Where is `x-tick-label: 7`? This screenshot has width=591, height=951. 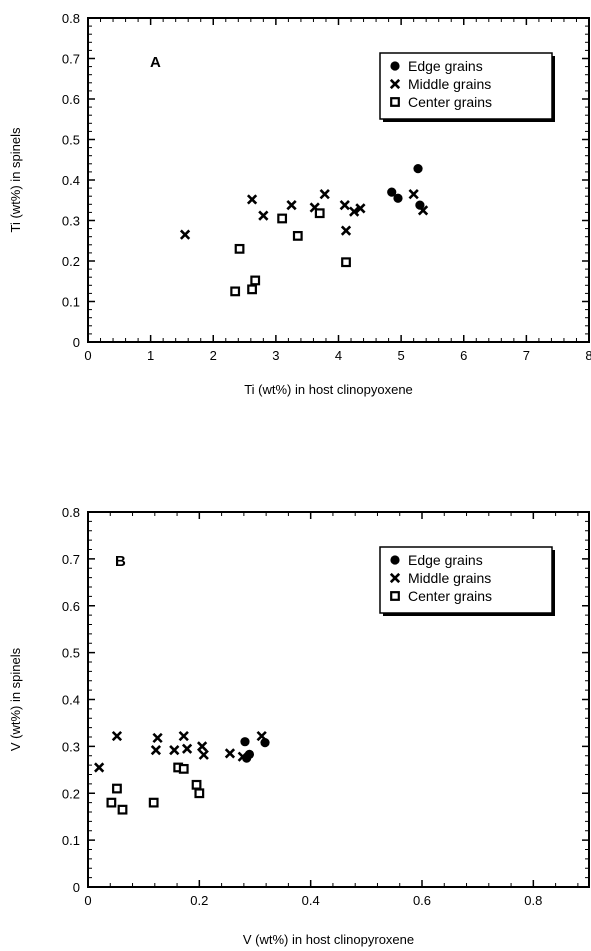
x-tick-label: 7 is located at coordinates (526, 355).